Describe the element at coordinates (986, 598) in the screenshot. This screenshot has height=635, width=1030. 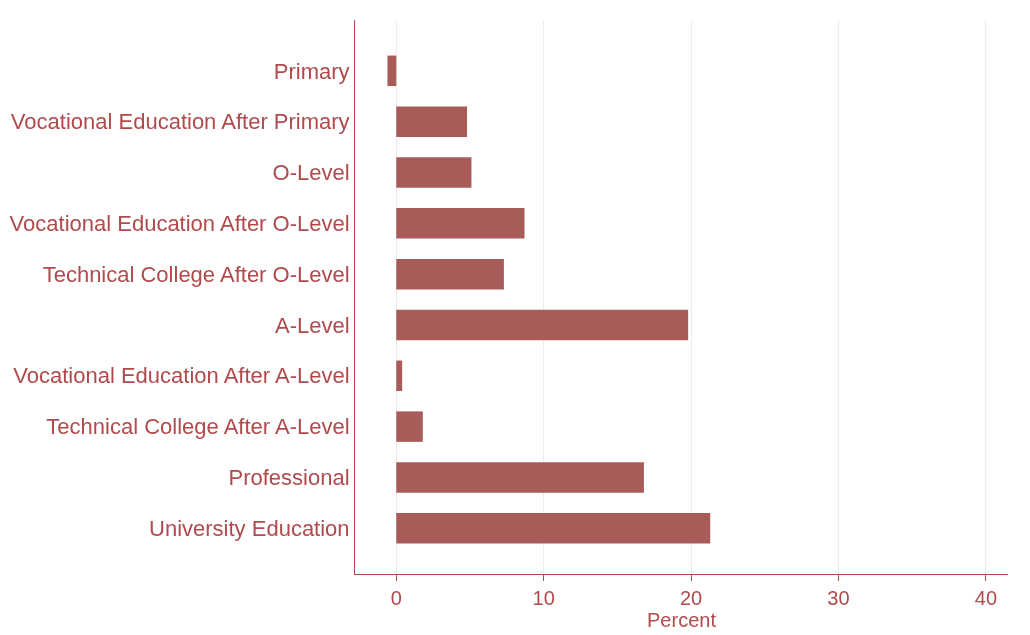
I see `x-tick-label: 40` at that location.